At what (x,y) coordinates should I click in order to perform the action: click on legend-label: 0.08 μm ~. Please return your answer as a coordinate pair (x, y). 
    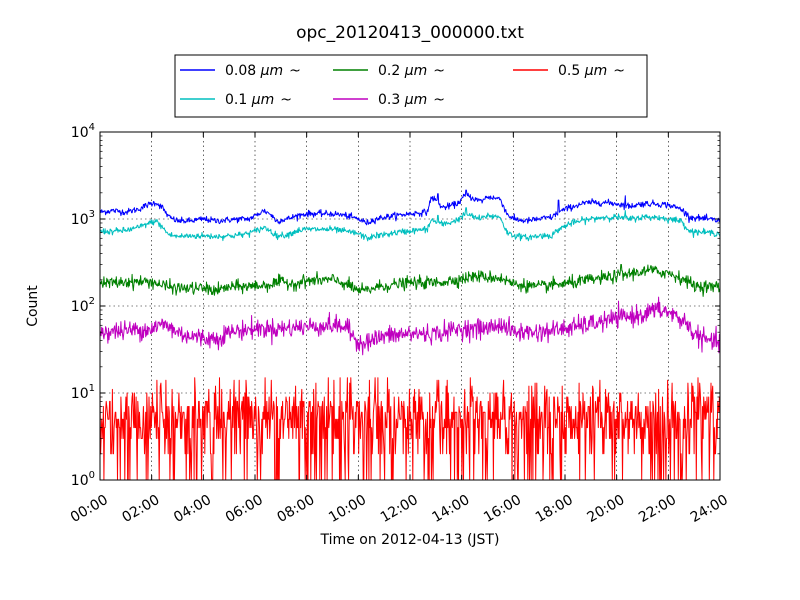
    Looking at the image, I should click on (263, 71).